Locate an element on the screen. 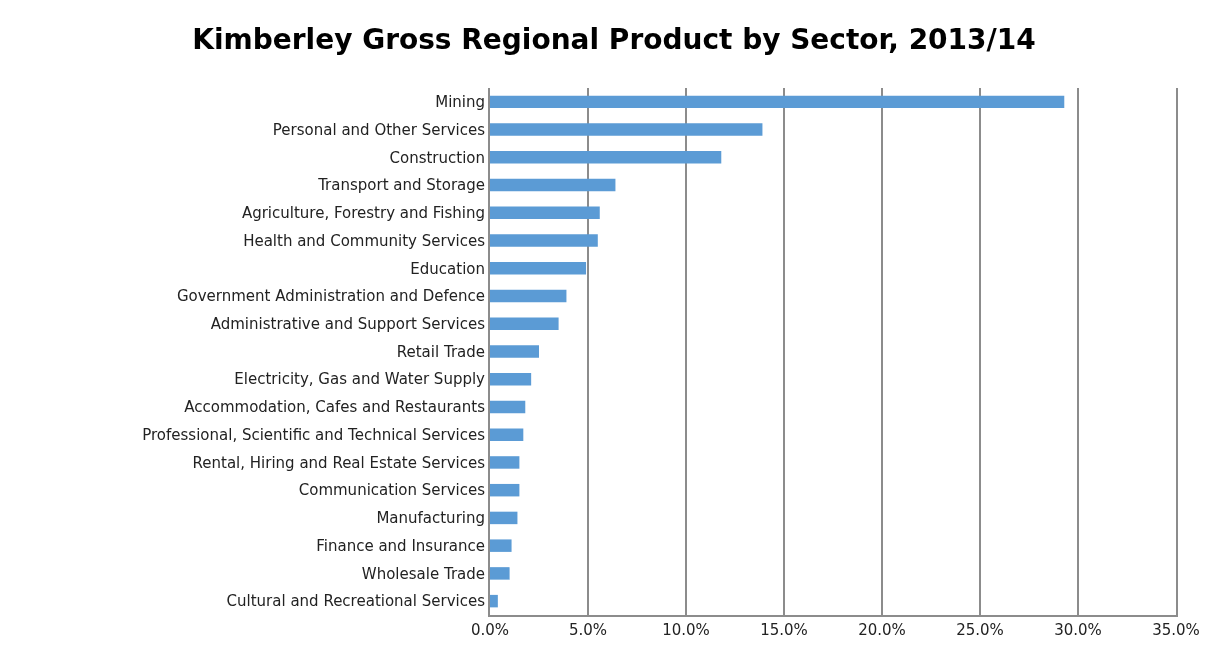  y-tick-label: Communication Services is located at coordinates (392, 490).